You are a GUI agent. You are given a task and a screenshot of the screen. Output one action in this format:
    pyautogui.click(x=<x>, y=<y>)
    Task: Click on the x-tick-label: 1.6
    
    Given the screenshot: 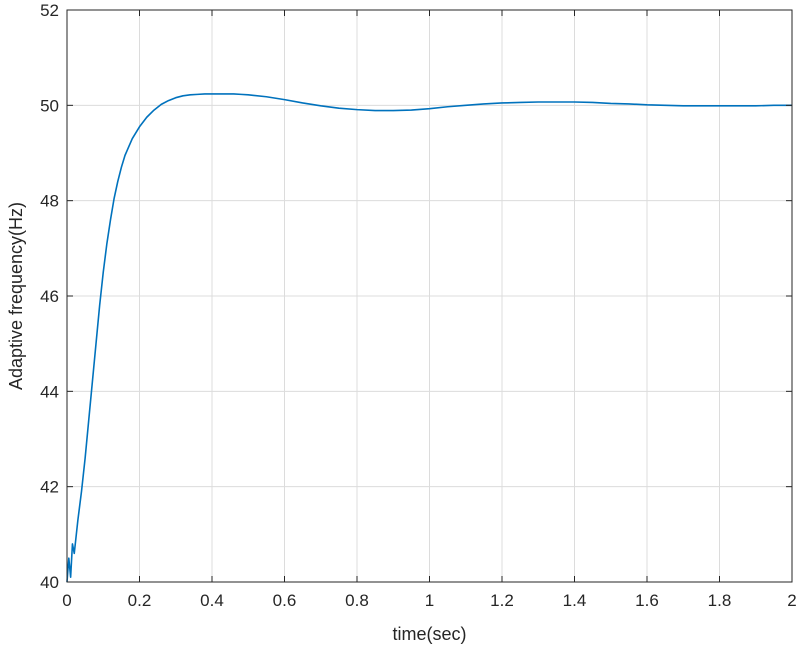 What is the action you would take?
    pyautogui.click(x=647, y=600)
    